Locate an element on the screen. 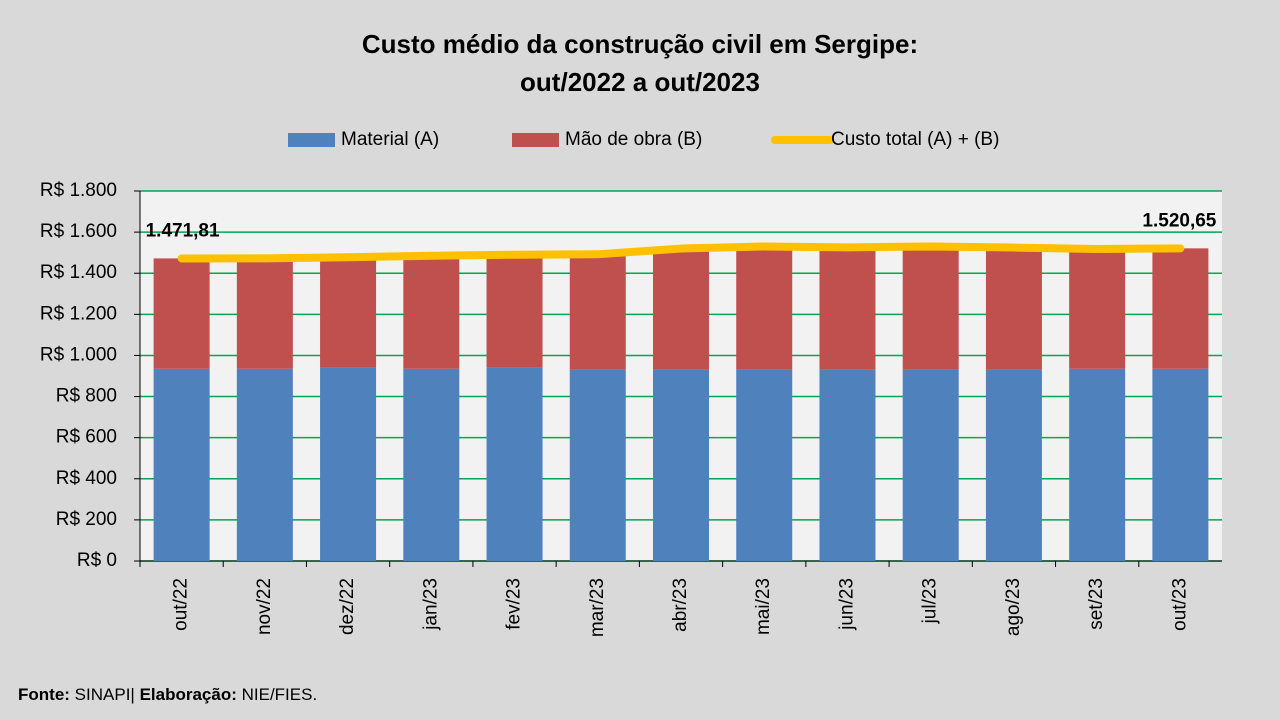 The width and height of the screenshot is (1280, 720). y-tick-label: R$ 1.800 is located at coordinates (78, 190).